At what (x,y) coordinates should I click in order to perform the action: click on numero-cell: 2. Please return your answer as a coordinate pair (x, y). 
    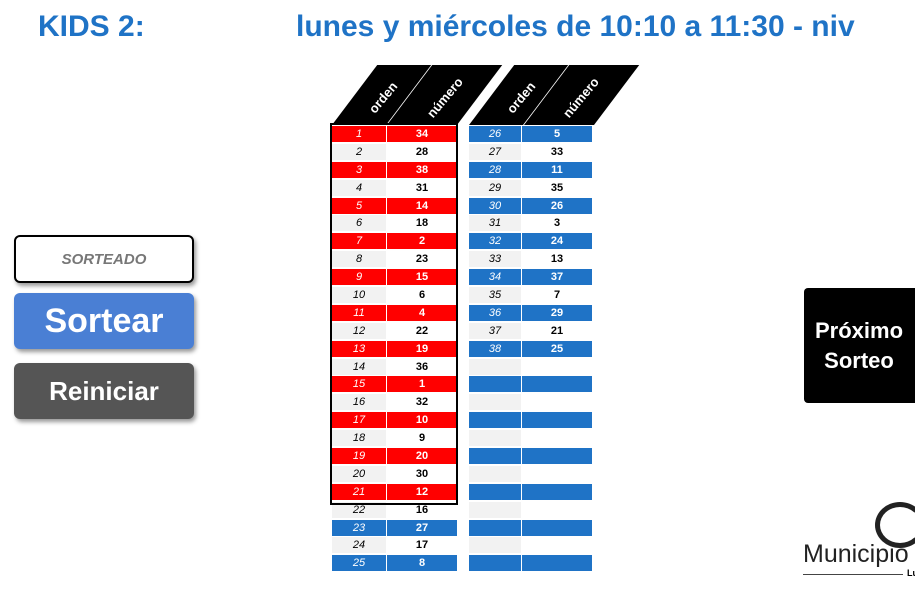
    Looking at the image, I should click on (422, 241).